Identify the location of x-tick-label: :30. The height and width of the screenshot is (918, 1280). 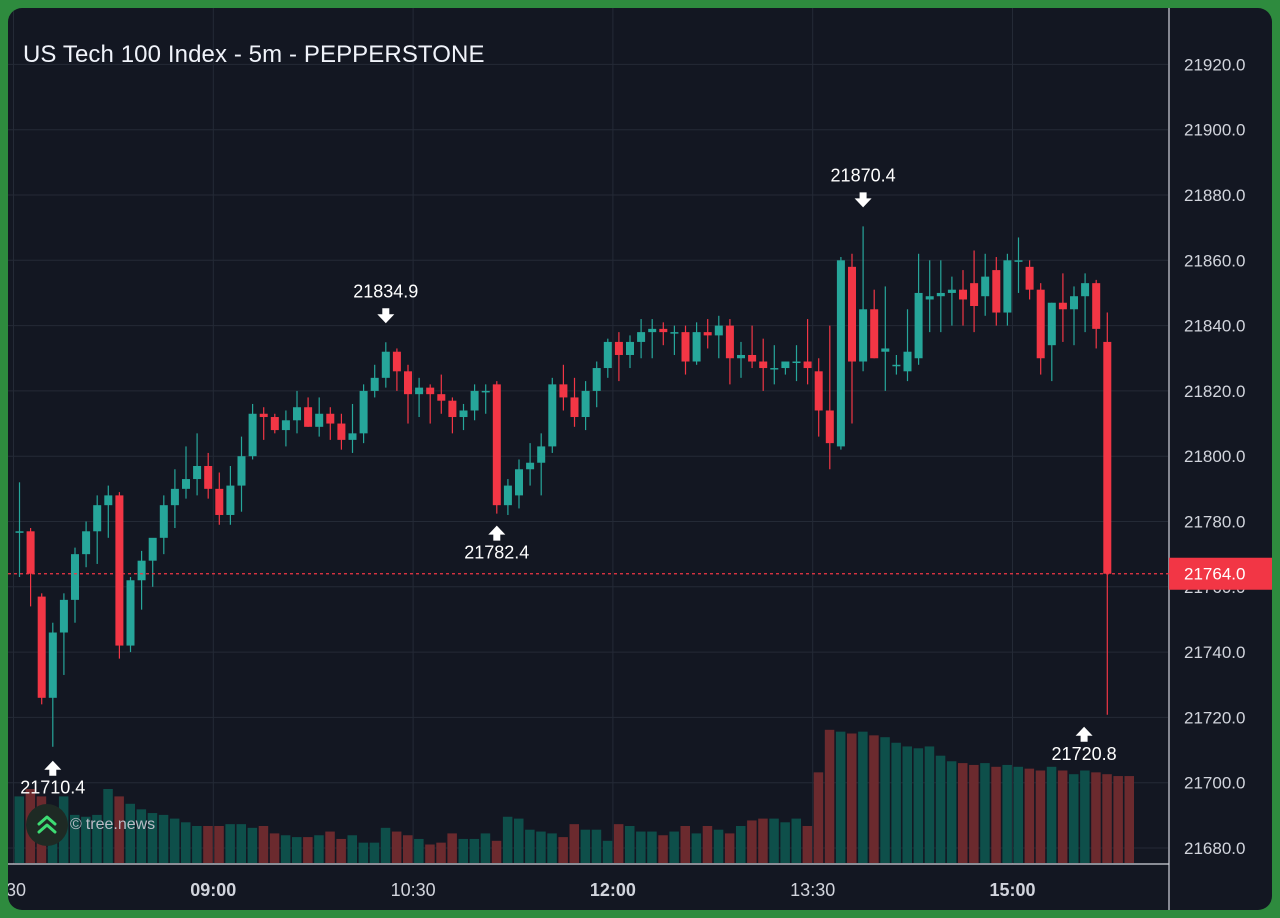
(17, 890).